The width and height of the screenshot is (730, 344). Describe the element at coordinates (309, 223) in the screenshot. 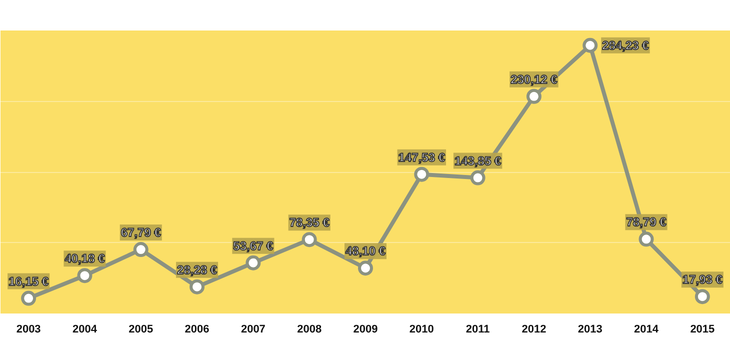

I see `data-label: 78,35 €` at that location.